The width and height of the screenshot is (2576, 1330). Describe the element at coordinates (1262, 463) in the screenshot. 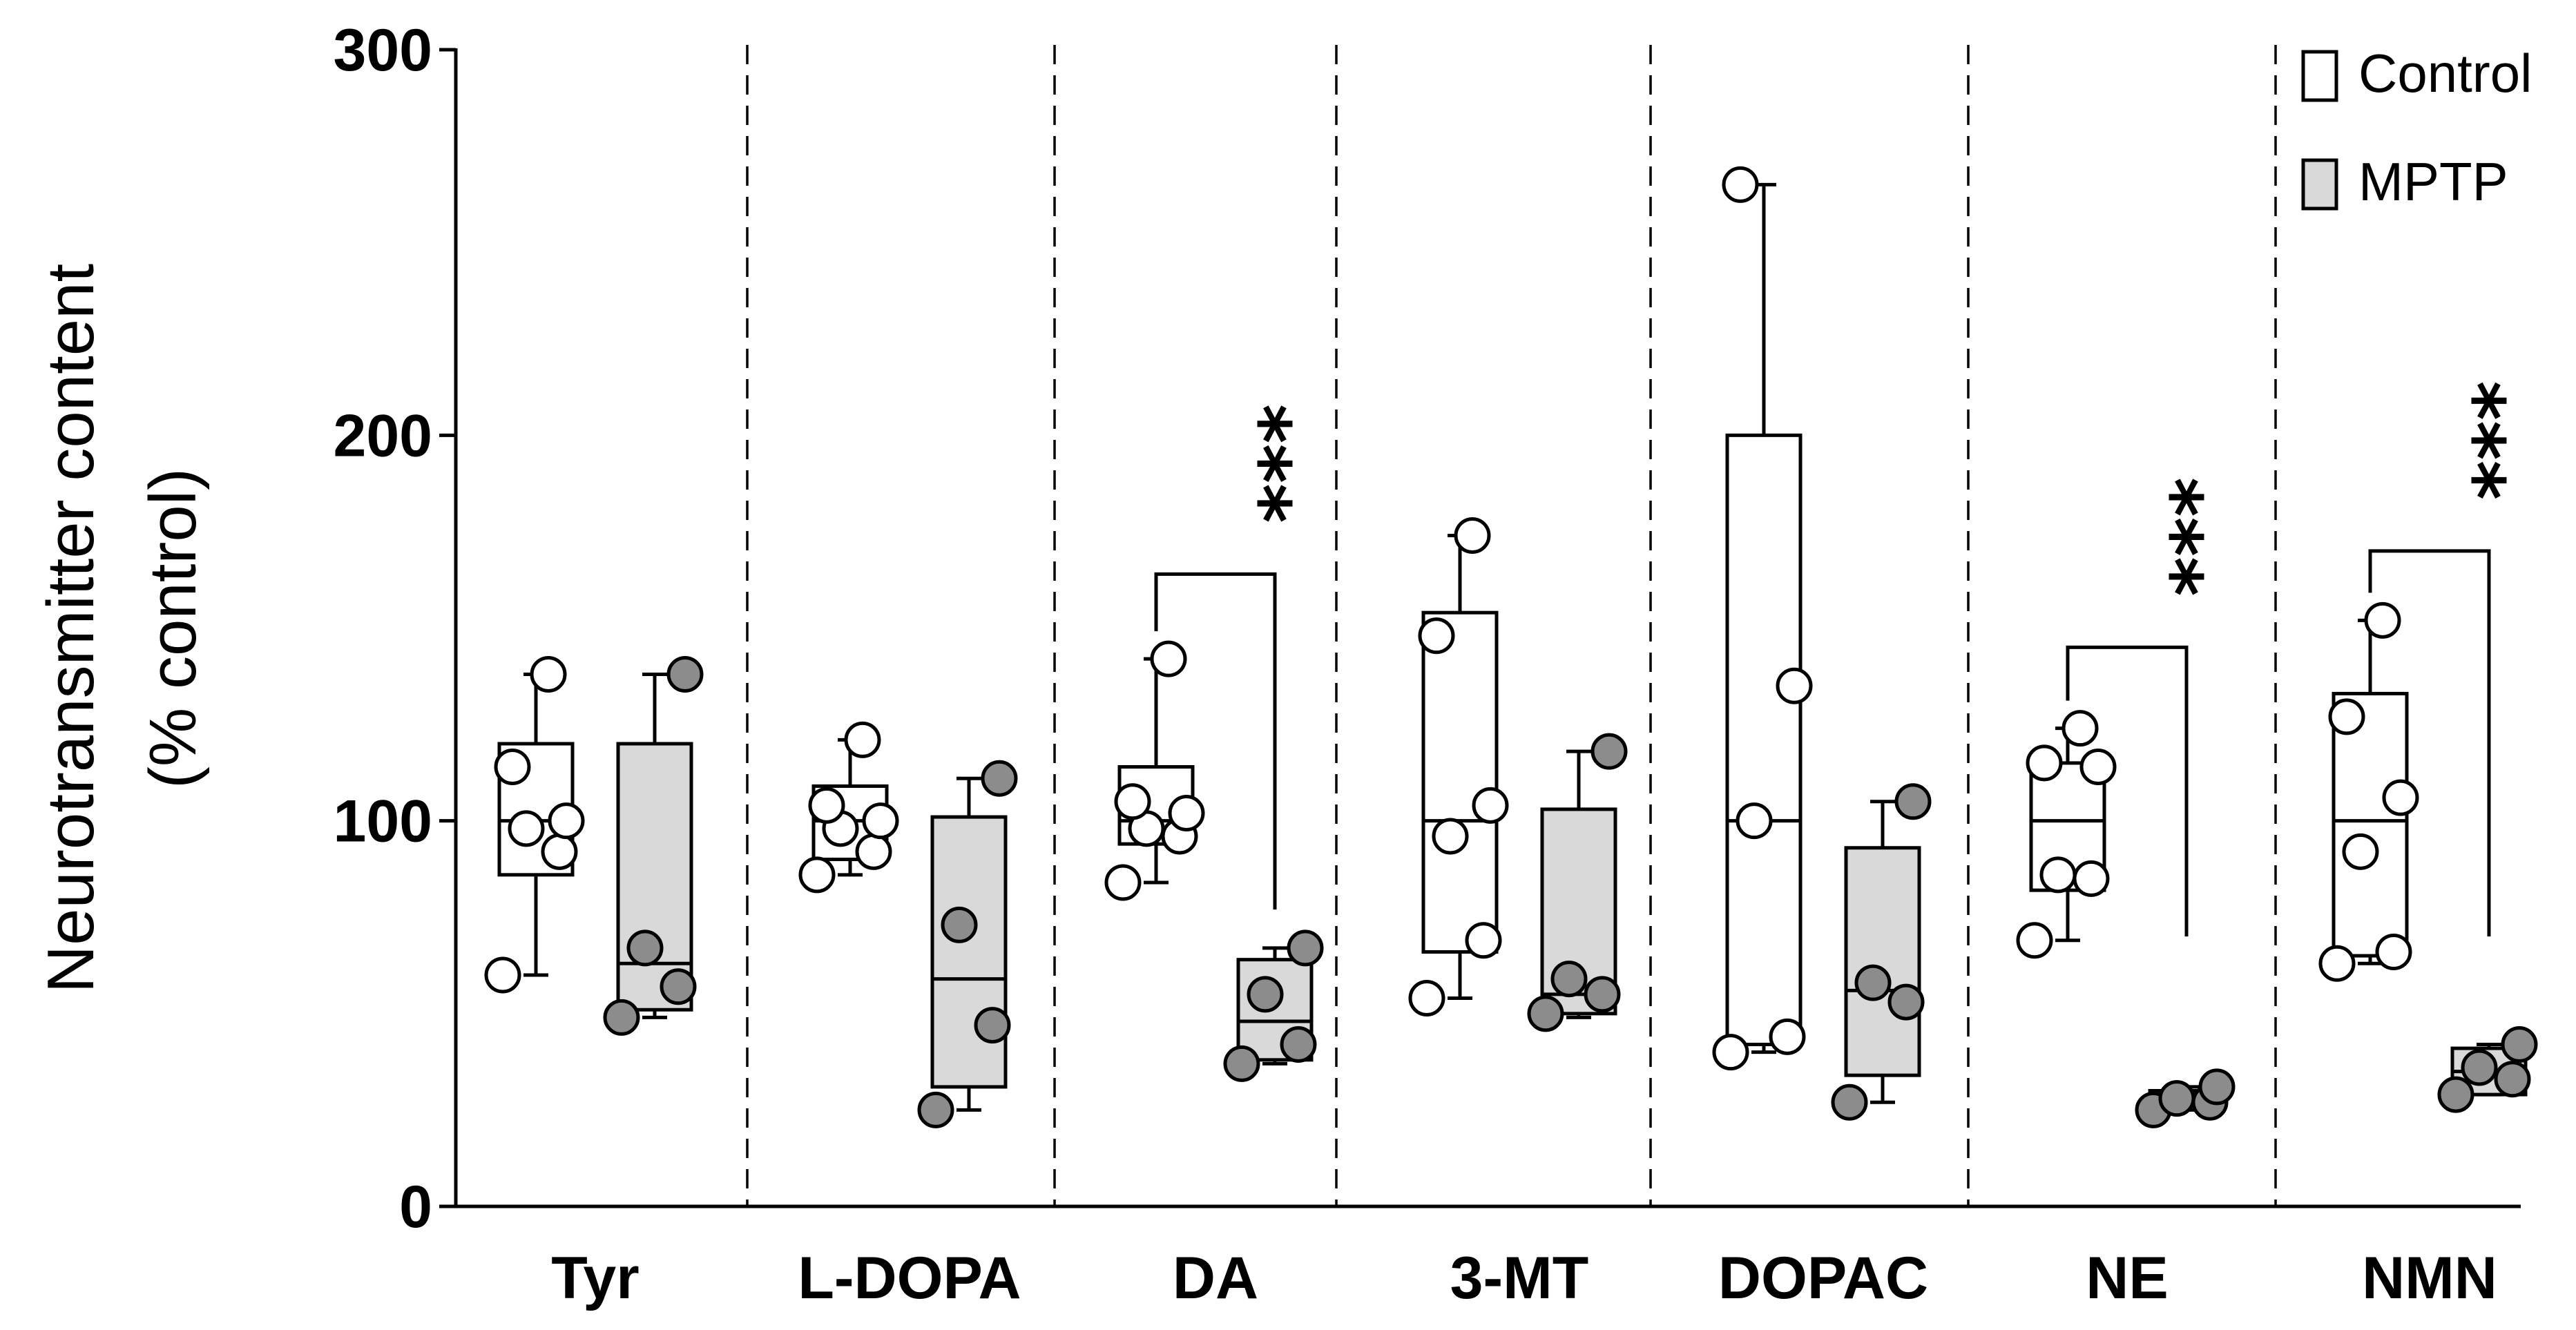

I see `significance-label-da: ***` at that location.